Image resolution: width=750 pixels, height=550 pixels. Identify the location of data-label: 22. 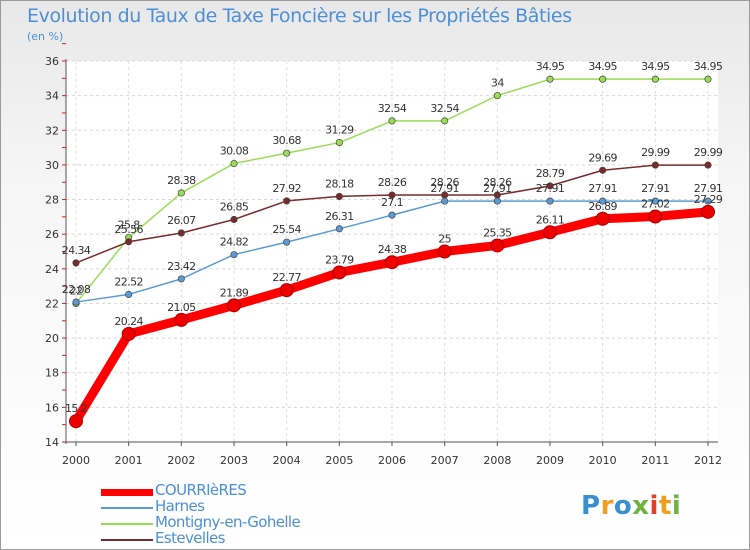
(76, 290).